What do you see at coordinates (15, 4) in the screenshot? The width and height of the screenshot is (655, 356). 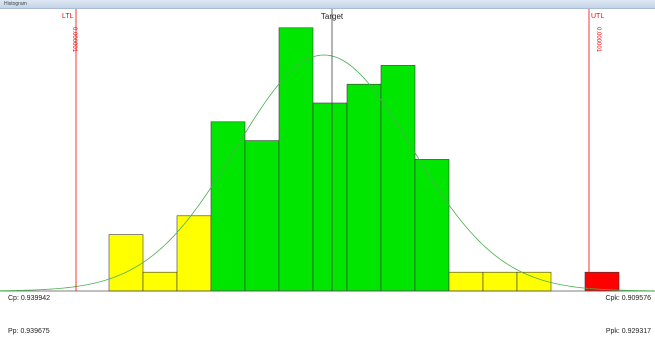 I see `window-title: Histogram` at bounding box center [15, 4].